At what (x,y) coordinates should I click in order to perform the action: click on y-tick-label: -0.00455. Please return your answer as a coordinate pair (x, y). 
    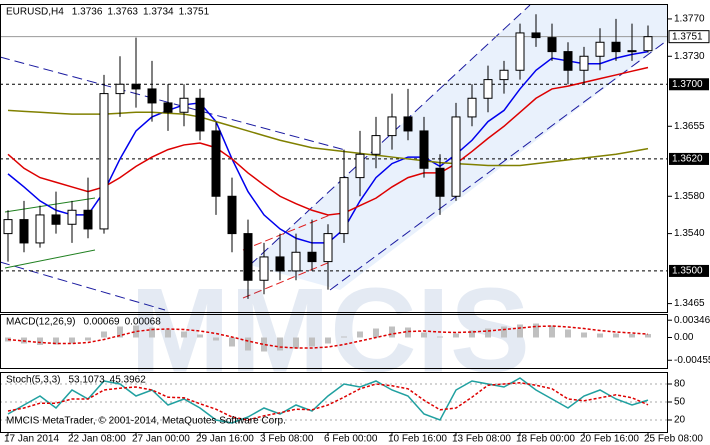
    Looking at the image, I should click on (692, 360).